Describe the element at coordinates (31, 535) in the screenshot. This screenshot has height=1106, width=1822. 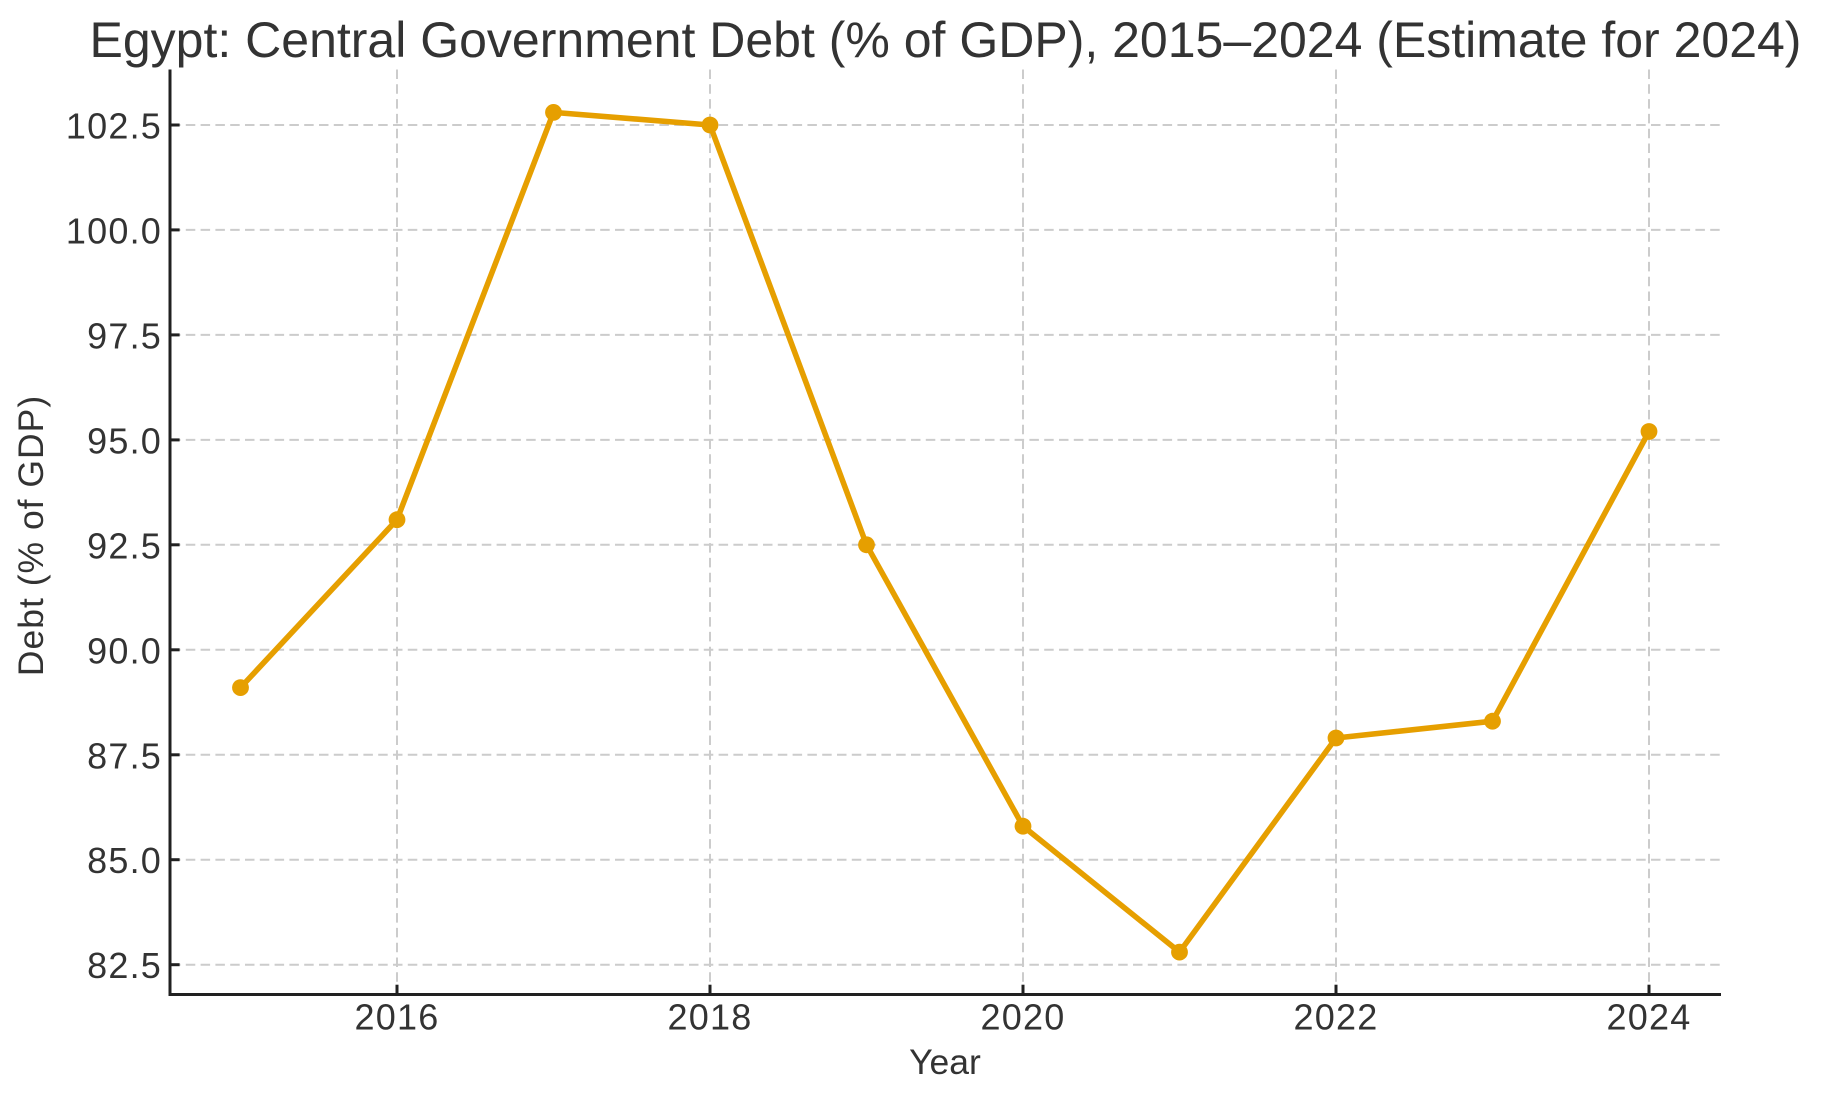
I see `svg-text: Debt (% of GDP)` at that location.